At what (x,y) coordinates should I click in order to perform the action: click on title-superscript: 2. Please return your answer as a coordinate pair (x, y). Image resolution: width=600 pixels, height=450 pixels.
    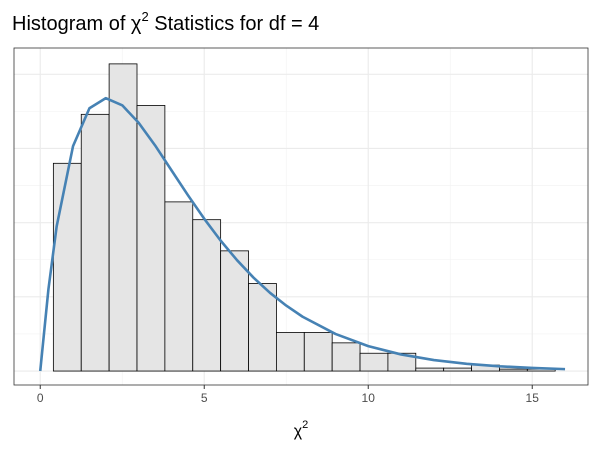
    Looking at the image, I should click on (144, 16).